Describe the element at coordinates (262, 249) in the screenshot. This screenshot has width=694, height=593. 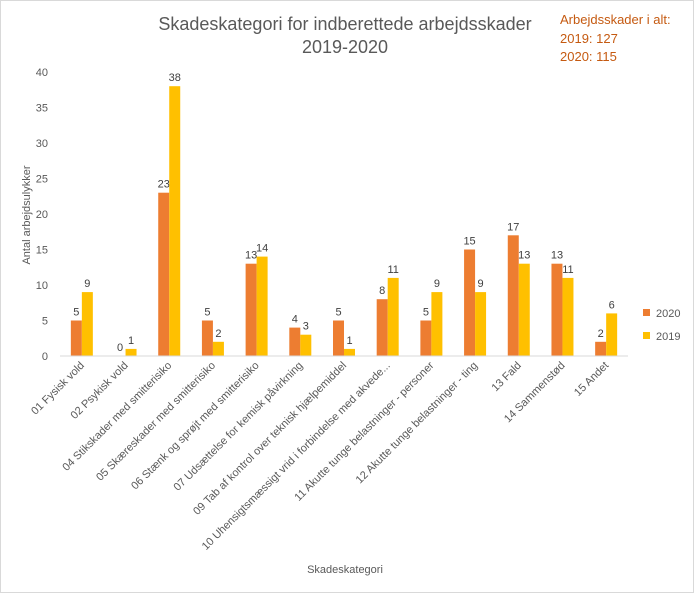
I see `data-label-2019: 14` at that location.